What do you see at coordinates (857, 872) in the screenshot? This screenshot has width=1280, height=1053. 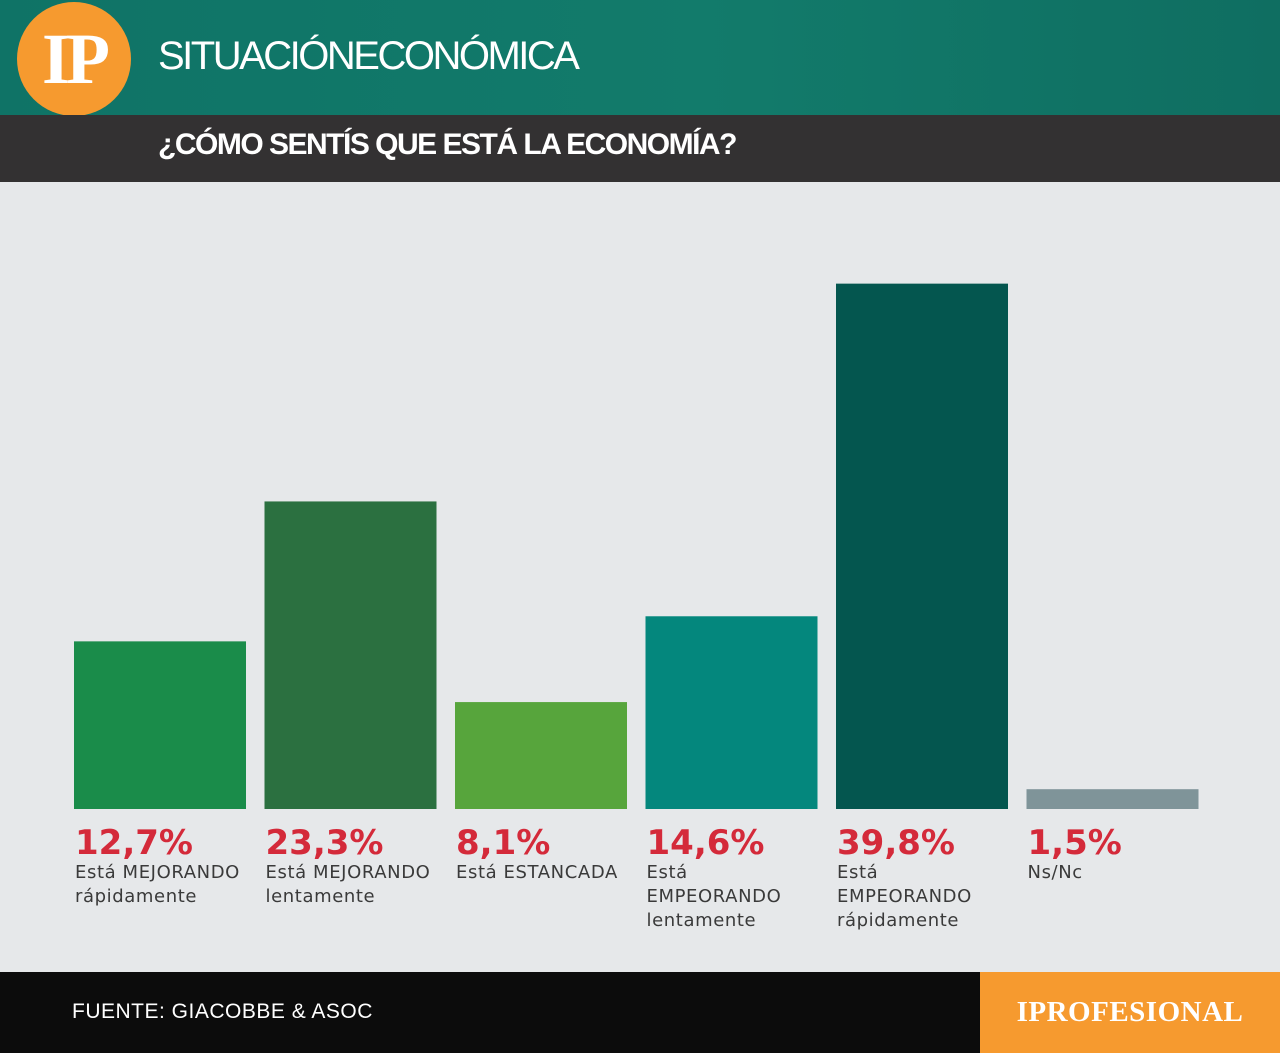 I see `category-label-4-line-0: Está` at bounding box center [857, 872].